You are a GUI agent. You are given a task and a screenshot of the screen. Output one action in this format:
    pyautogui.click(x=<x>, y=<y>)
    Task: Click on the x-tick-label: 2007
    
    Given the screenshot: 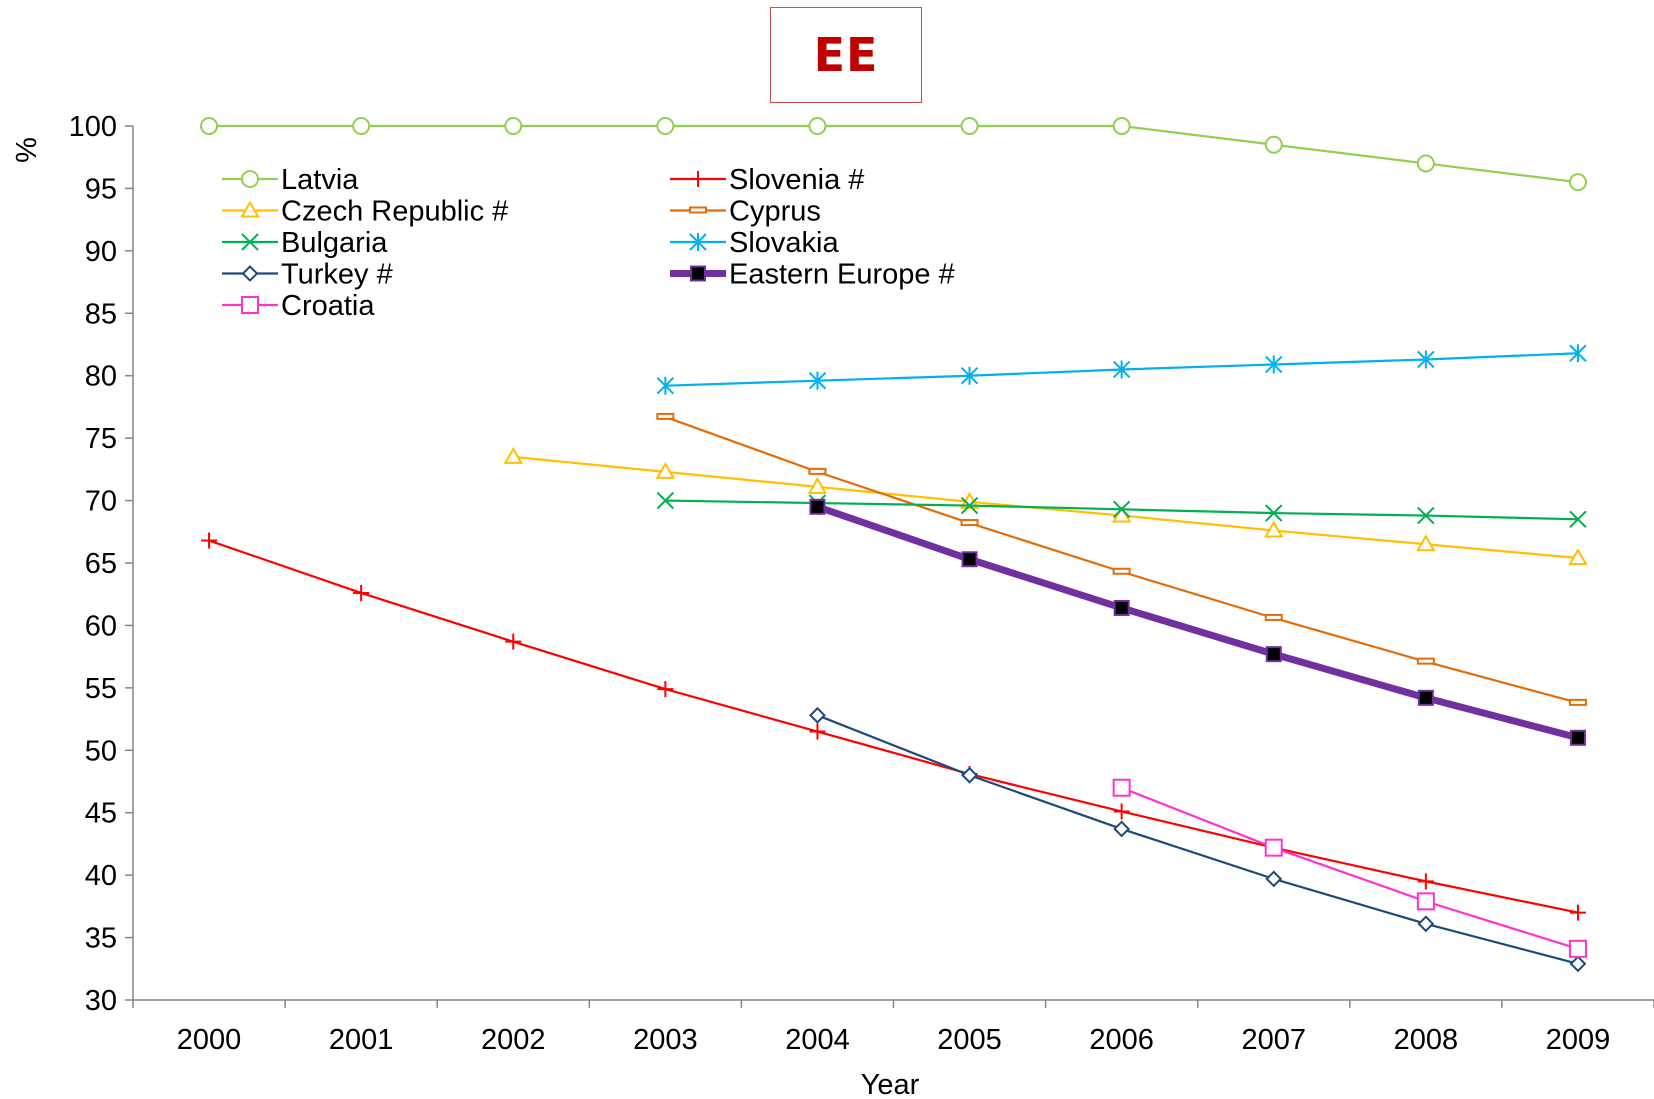 What is the action you would take?
    pyautogui.click(x=1273, y=1040)
    